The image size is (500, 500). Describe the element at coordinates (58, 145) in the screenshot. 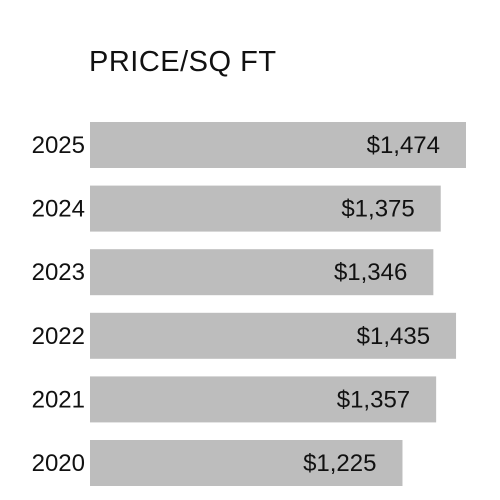

I see `category-label-2025: 2025` at that location.